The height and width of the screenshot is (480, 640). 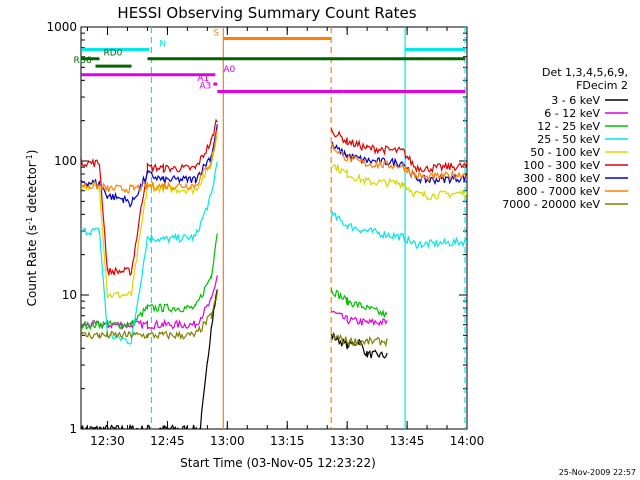 I want to click on legend-entry-label: 12 - 25 keV, so click(x=568, y=126).